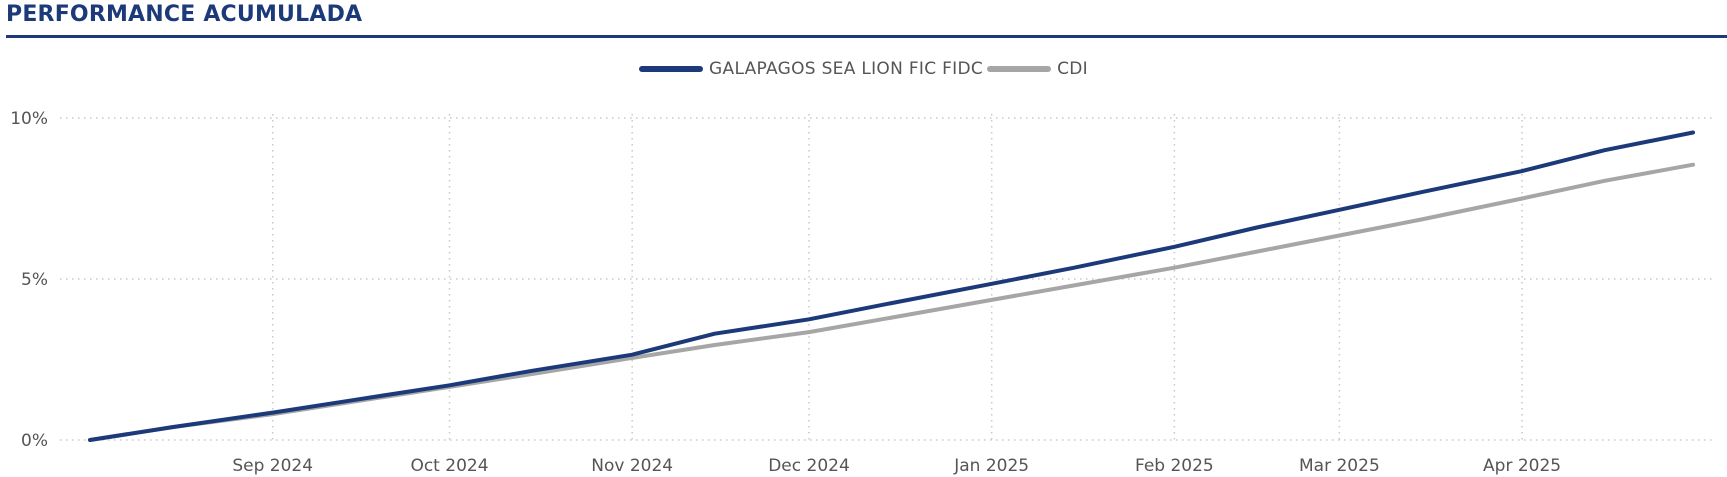 This screenshot has height=477, width=1727. Describe the element at coordinates (991, 466) in the screenshot. I see `x-tick-label: Jan 2025` at that location.